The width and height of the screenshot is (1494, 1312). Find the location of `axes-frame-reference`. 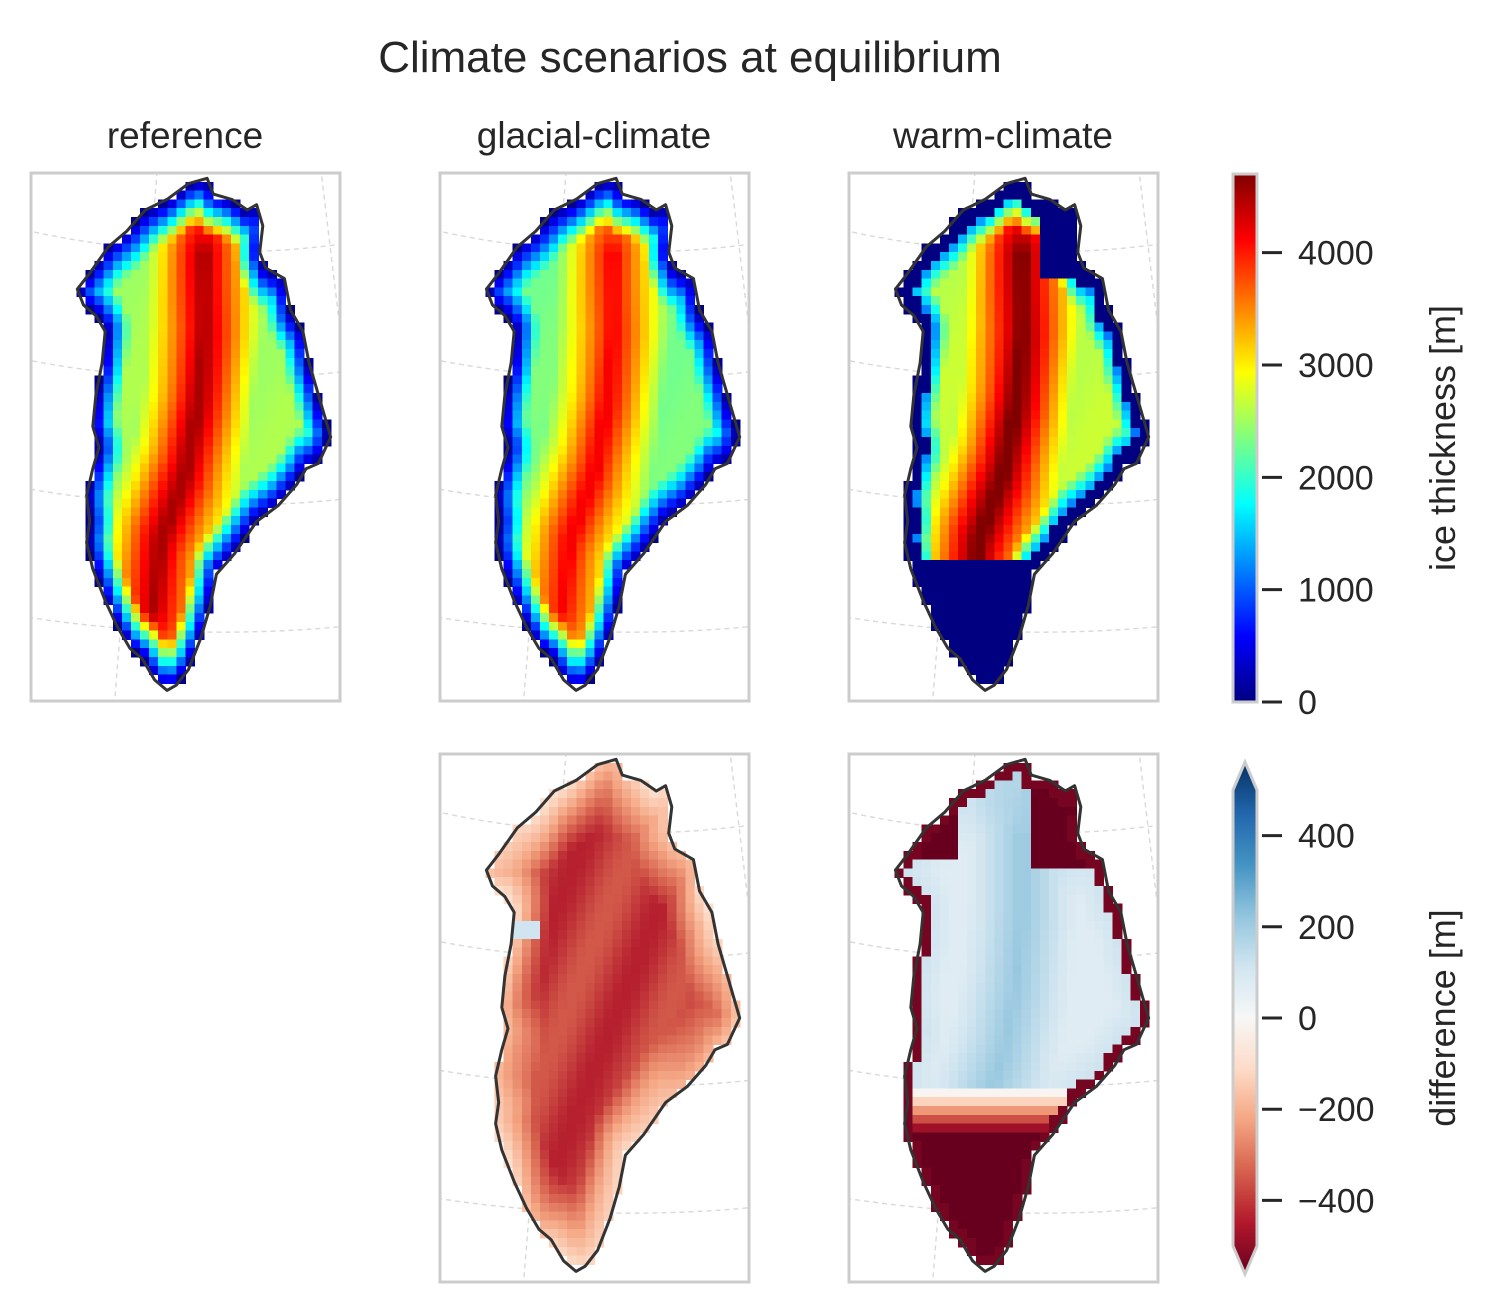

axes-frame-reference is located at coordinates (185, 437).